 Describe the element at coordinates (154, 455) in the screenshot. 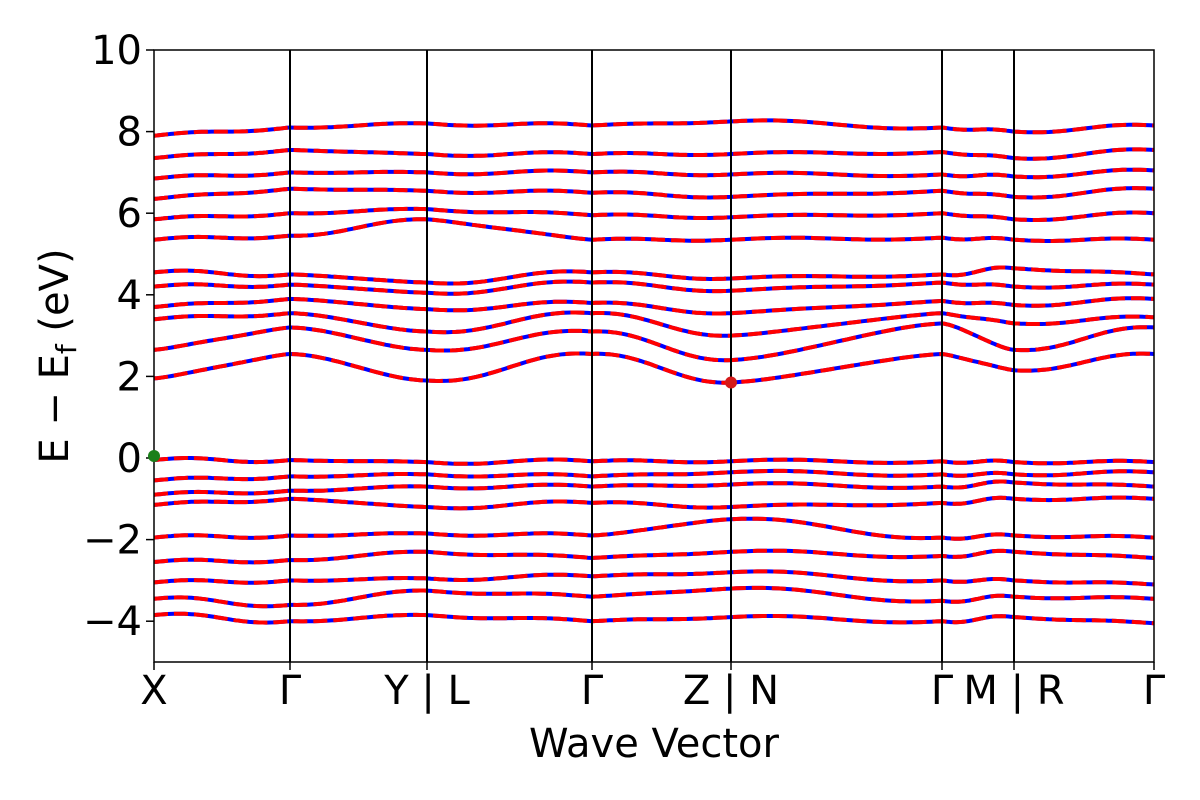

I see `vbm-marker` at that location.